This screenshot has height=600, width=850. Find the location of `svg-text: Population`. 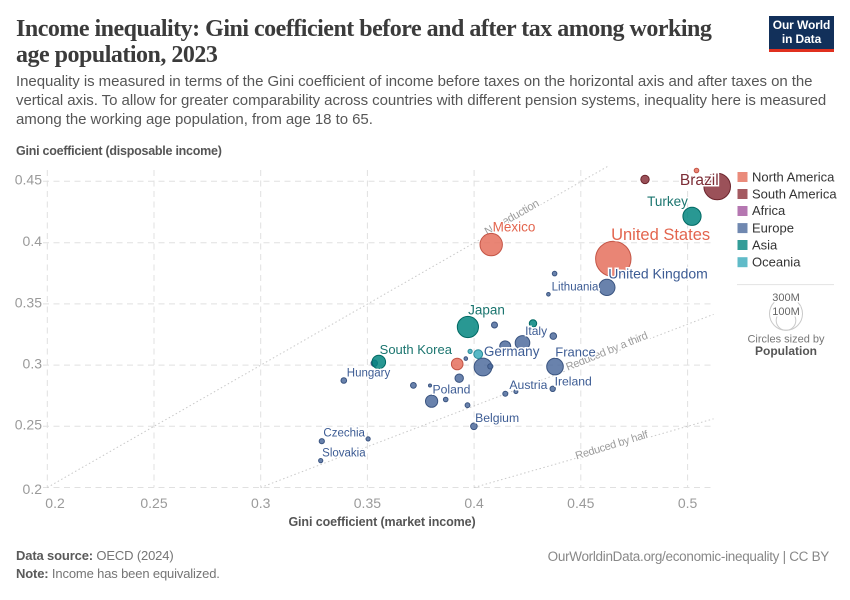

svg-text: Population is located at coordinates (786, 351).